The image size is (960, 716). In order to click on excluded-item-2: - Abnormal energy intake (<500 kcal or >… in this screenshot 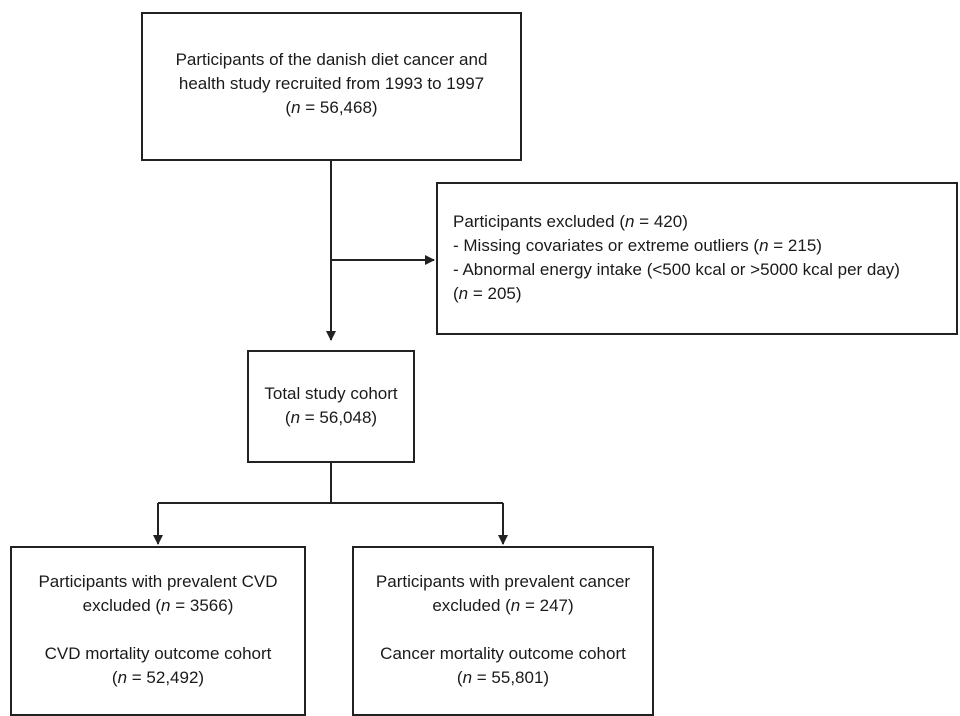, I will do `click(676, 269)`.